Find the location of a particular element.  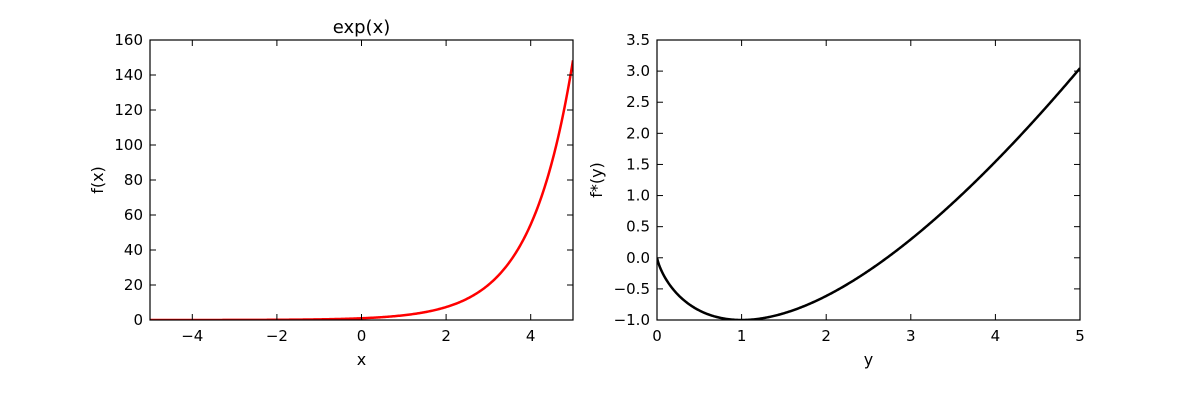

x-tick-label: 3 is located at coordinates (911, 336).